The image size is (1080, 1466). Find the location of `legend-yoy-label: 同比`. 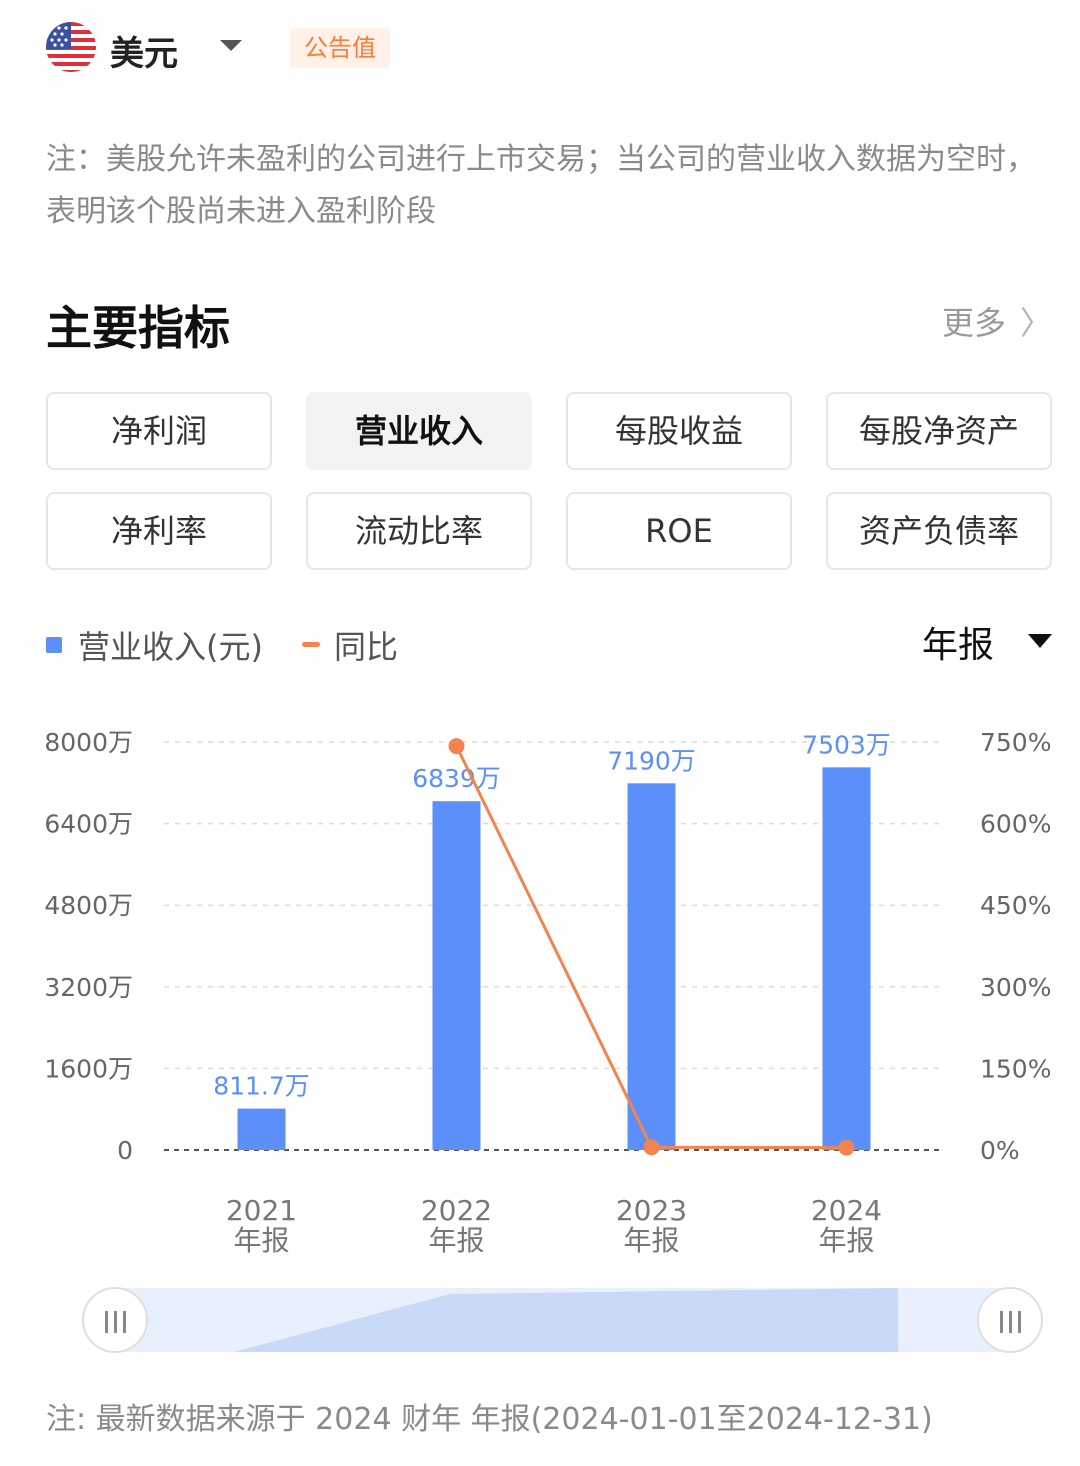

legend-yoy-label: 同比 is located at coordinates (366, 647).